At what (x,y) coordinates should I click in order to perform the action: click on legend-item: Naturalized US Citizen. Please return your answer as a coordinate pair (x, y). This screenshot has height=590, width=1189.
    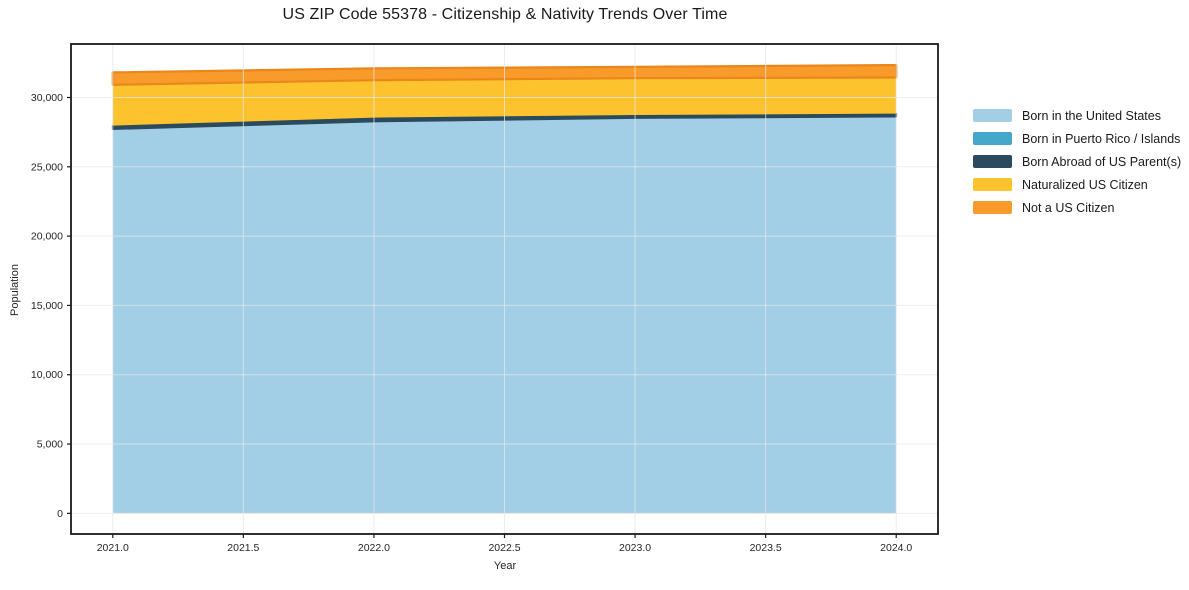
    Looking at the image, I should click on (1077, 184).